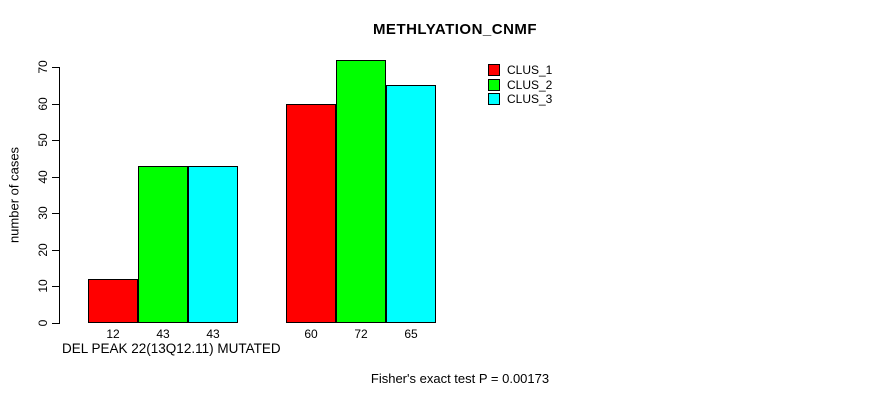 Image resolution: width=890 pixels, height=400 pixels. I want to click on legend-label: CLUS_3, so click(530, 99).